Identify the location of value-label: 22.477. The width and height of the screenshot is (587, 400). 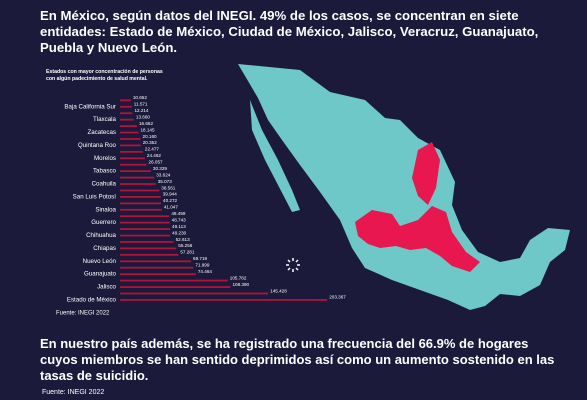
(152, 149).